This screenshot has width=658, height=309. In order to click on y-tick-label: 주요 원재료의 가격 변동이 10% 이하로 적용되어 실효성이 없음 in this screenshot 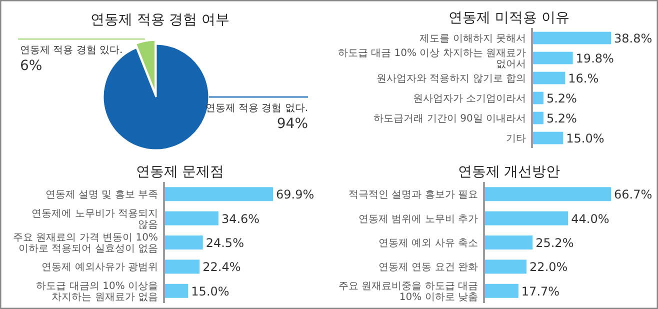, I will do `click(85, 243)`.